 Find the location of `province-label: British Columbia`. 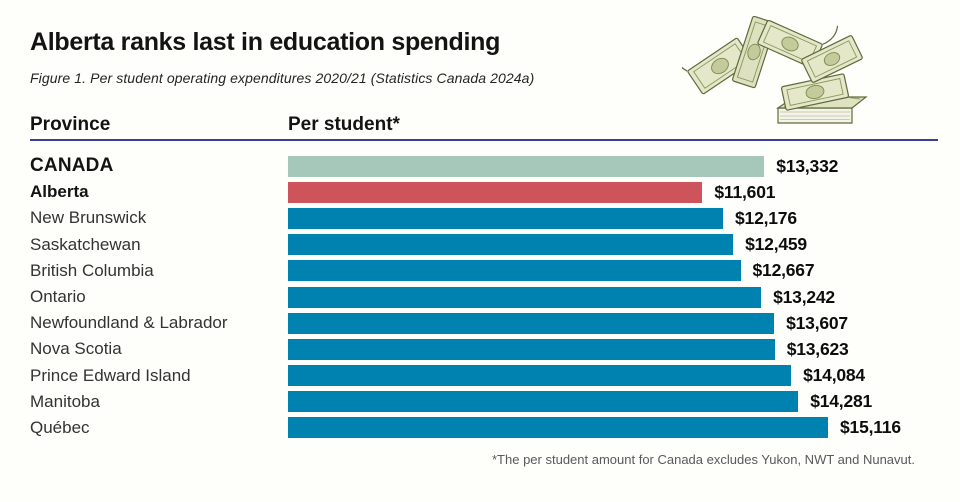

province-label: British Columbia is located at coordinates (92, 270).